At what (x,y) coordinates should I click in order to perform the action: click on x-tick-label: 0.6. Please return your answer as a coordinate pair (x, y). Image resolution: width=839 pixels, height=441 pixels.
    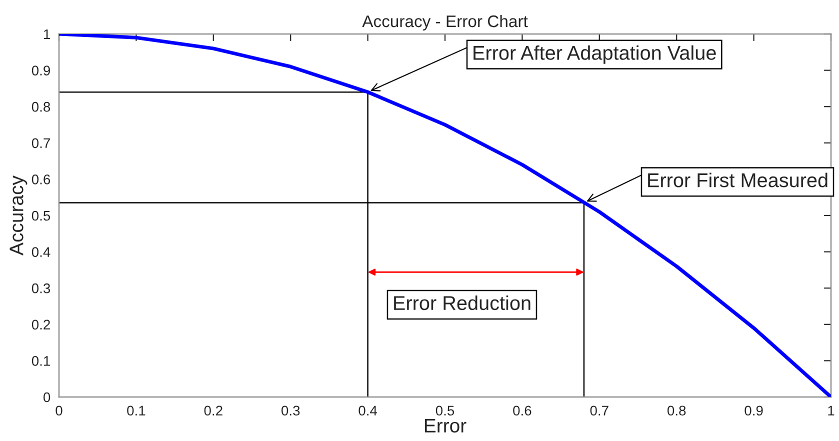
    Looking at the image, I should click on (522, 411).